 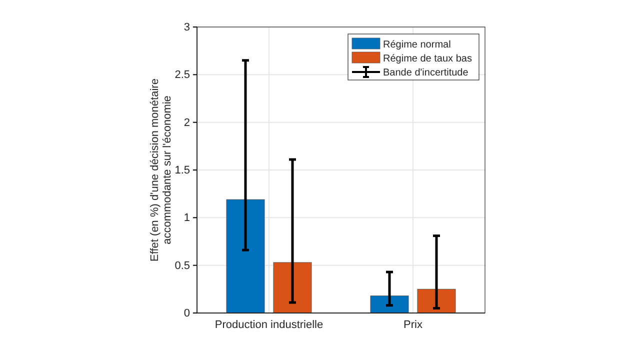 I want to click on legend-label: Régime de taux bas, so click(x=427, y=59).